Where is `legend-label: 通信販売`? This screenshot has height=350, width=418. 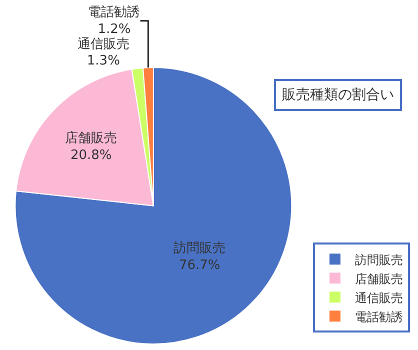 legend-label: 通信販売 is located at coordinates (378, 297).